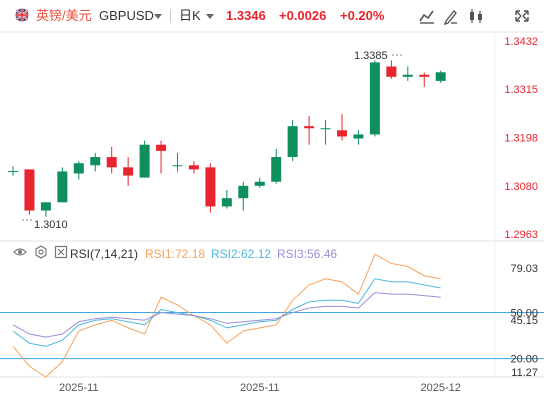  I want to click on price-axis-tick: 1.3080, so click(521, 187).